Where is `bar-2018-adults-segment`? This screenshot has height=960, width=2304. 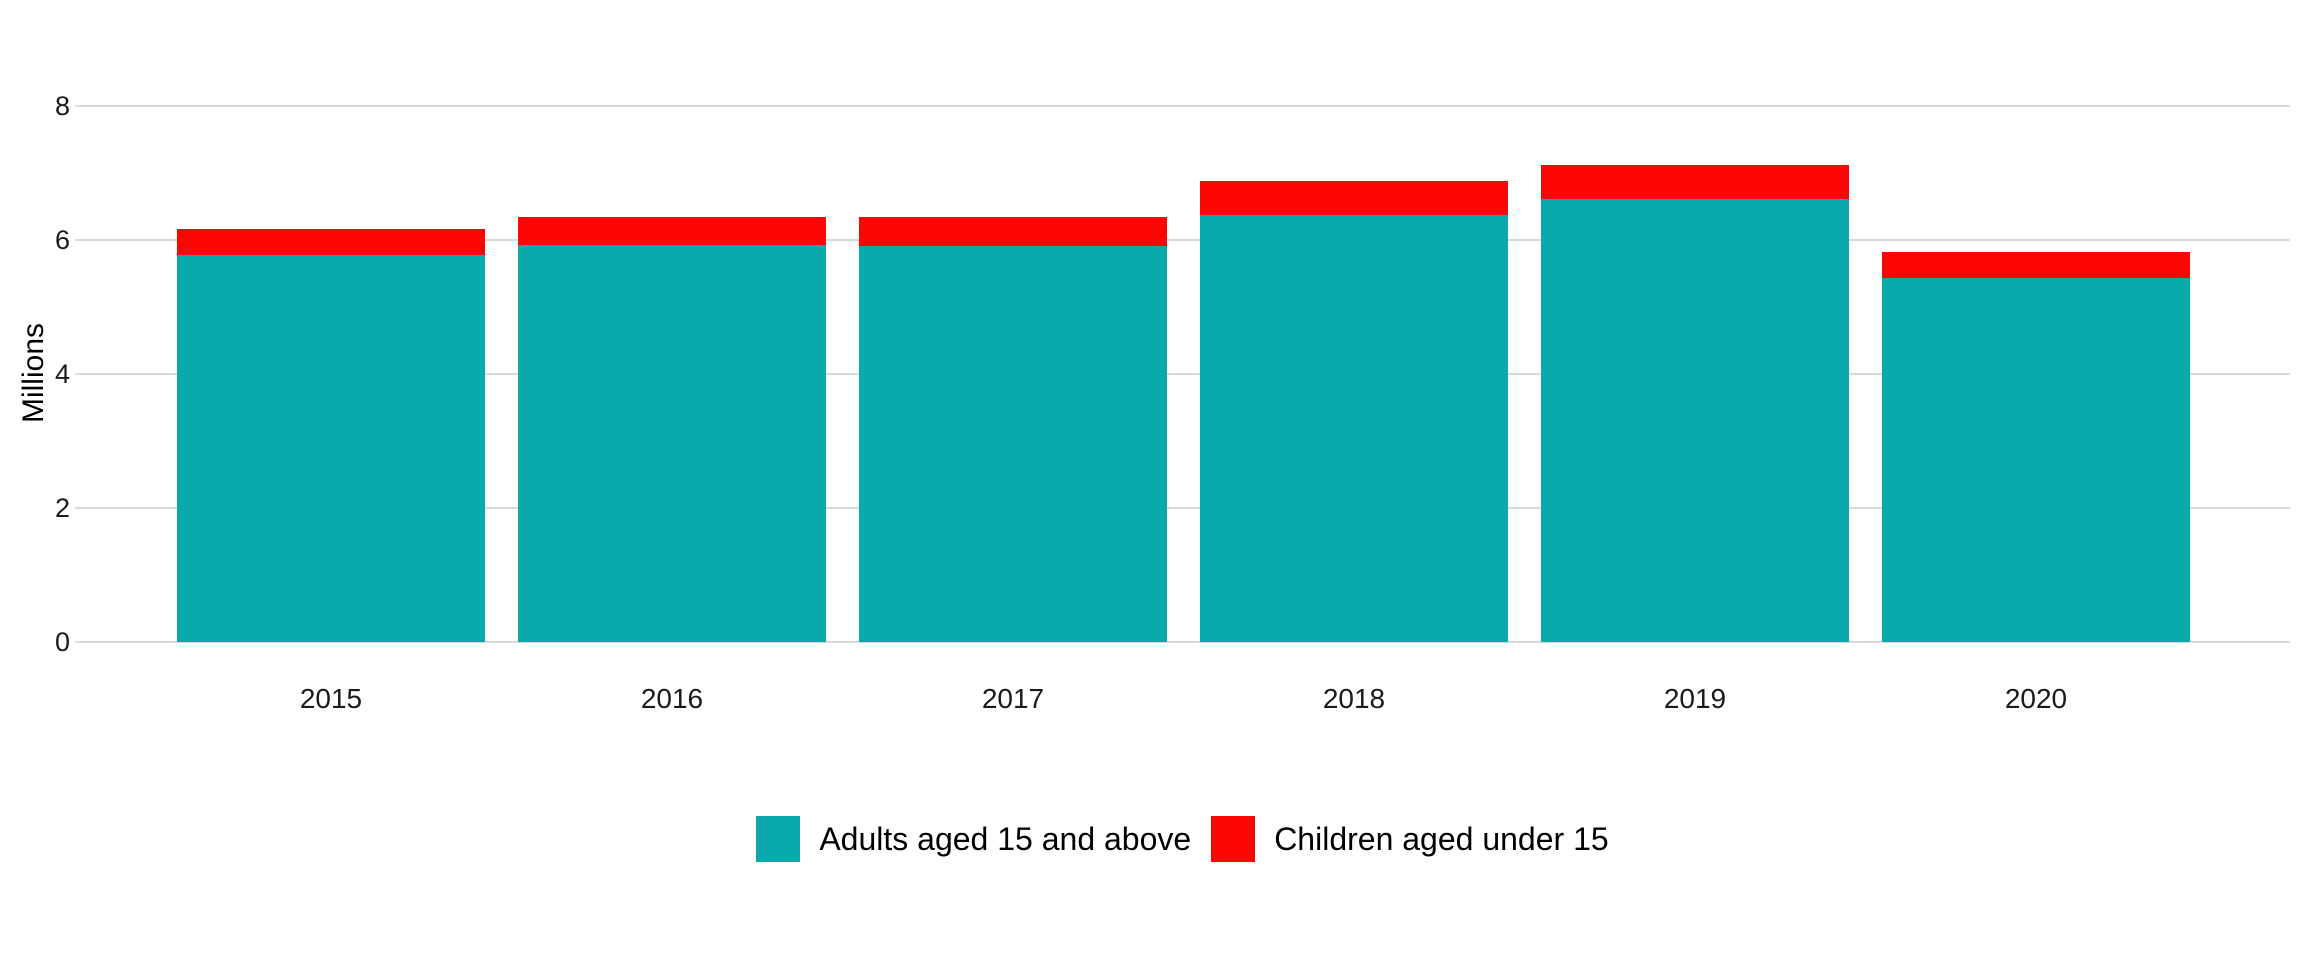
bar-2018-adults-segment is located at coordinates (1354, 428).